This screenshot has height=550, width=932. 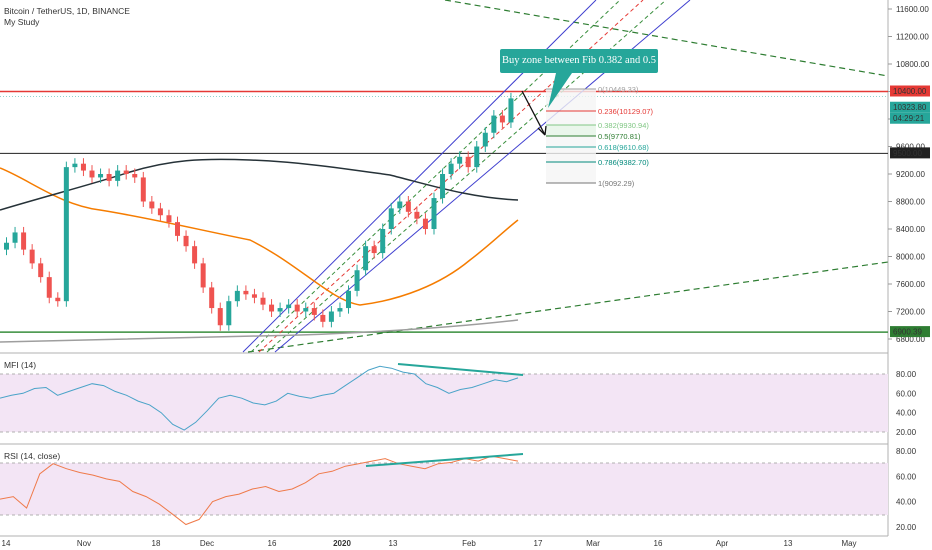 What do you see at coordinates (912, 9) in the screenshot?
I see `price-tick-label: 11600.00` at bounding box center [912, 9].